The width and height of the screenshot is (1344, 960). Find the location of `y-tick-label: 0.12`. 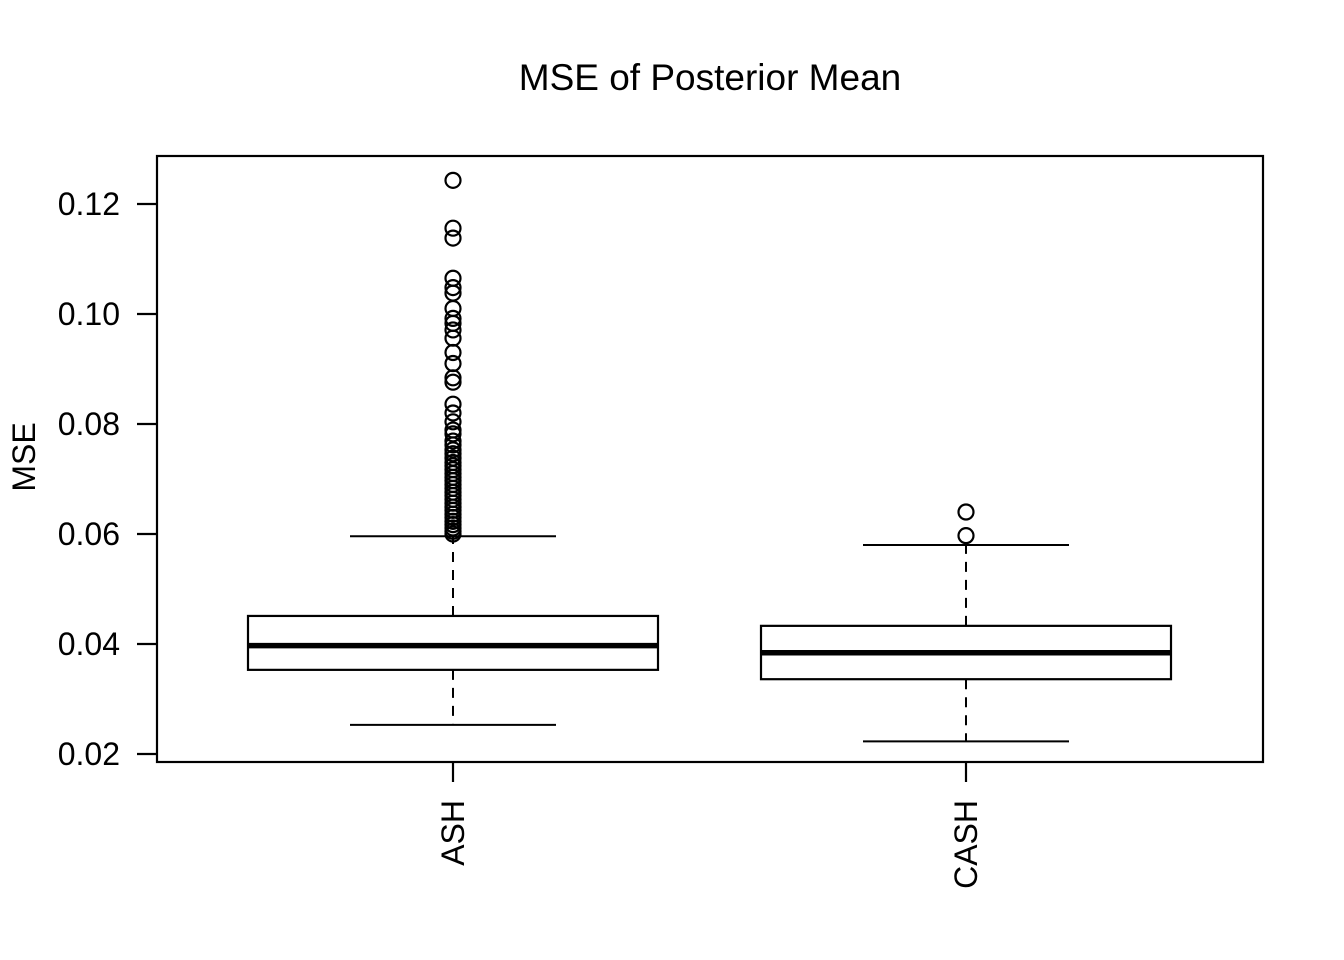

y-tick-label: 0.12 is located at coordinates (89, 204).